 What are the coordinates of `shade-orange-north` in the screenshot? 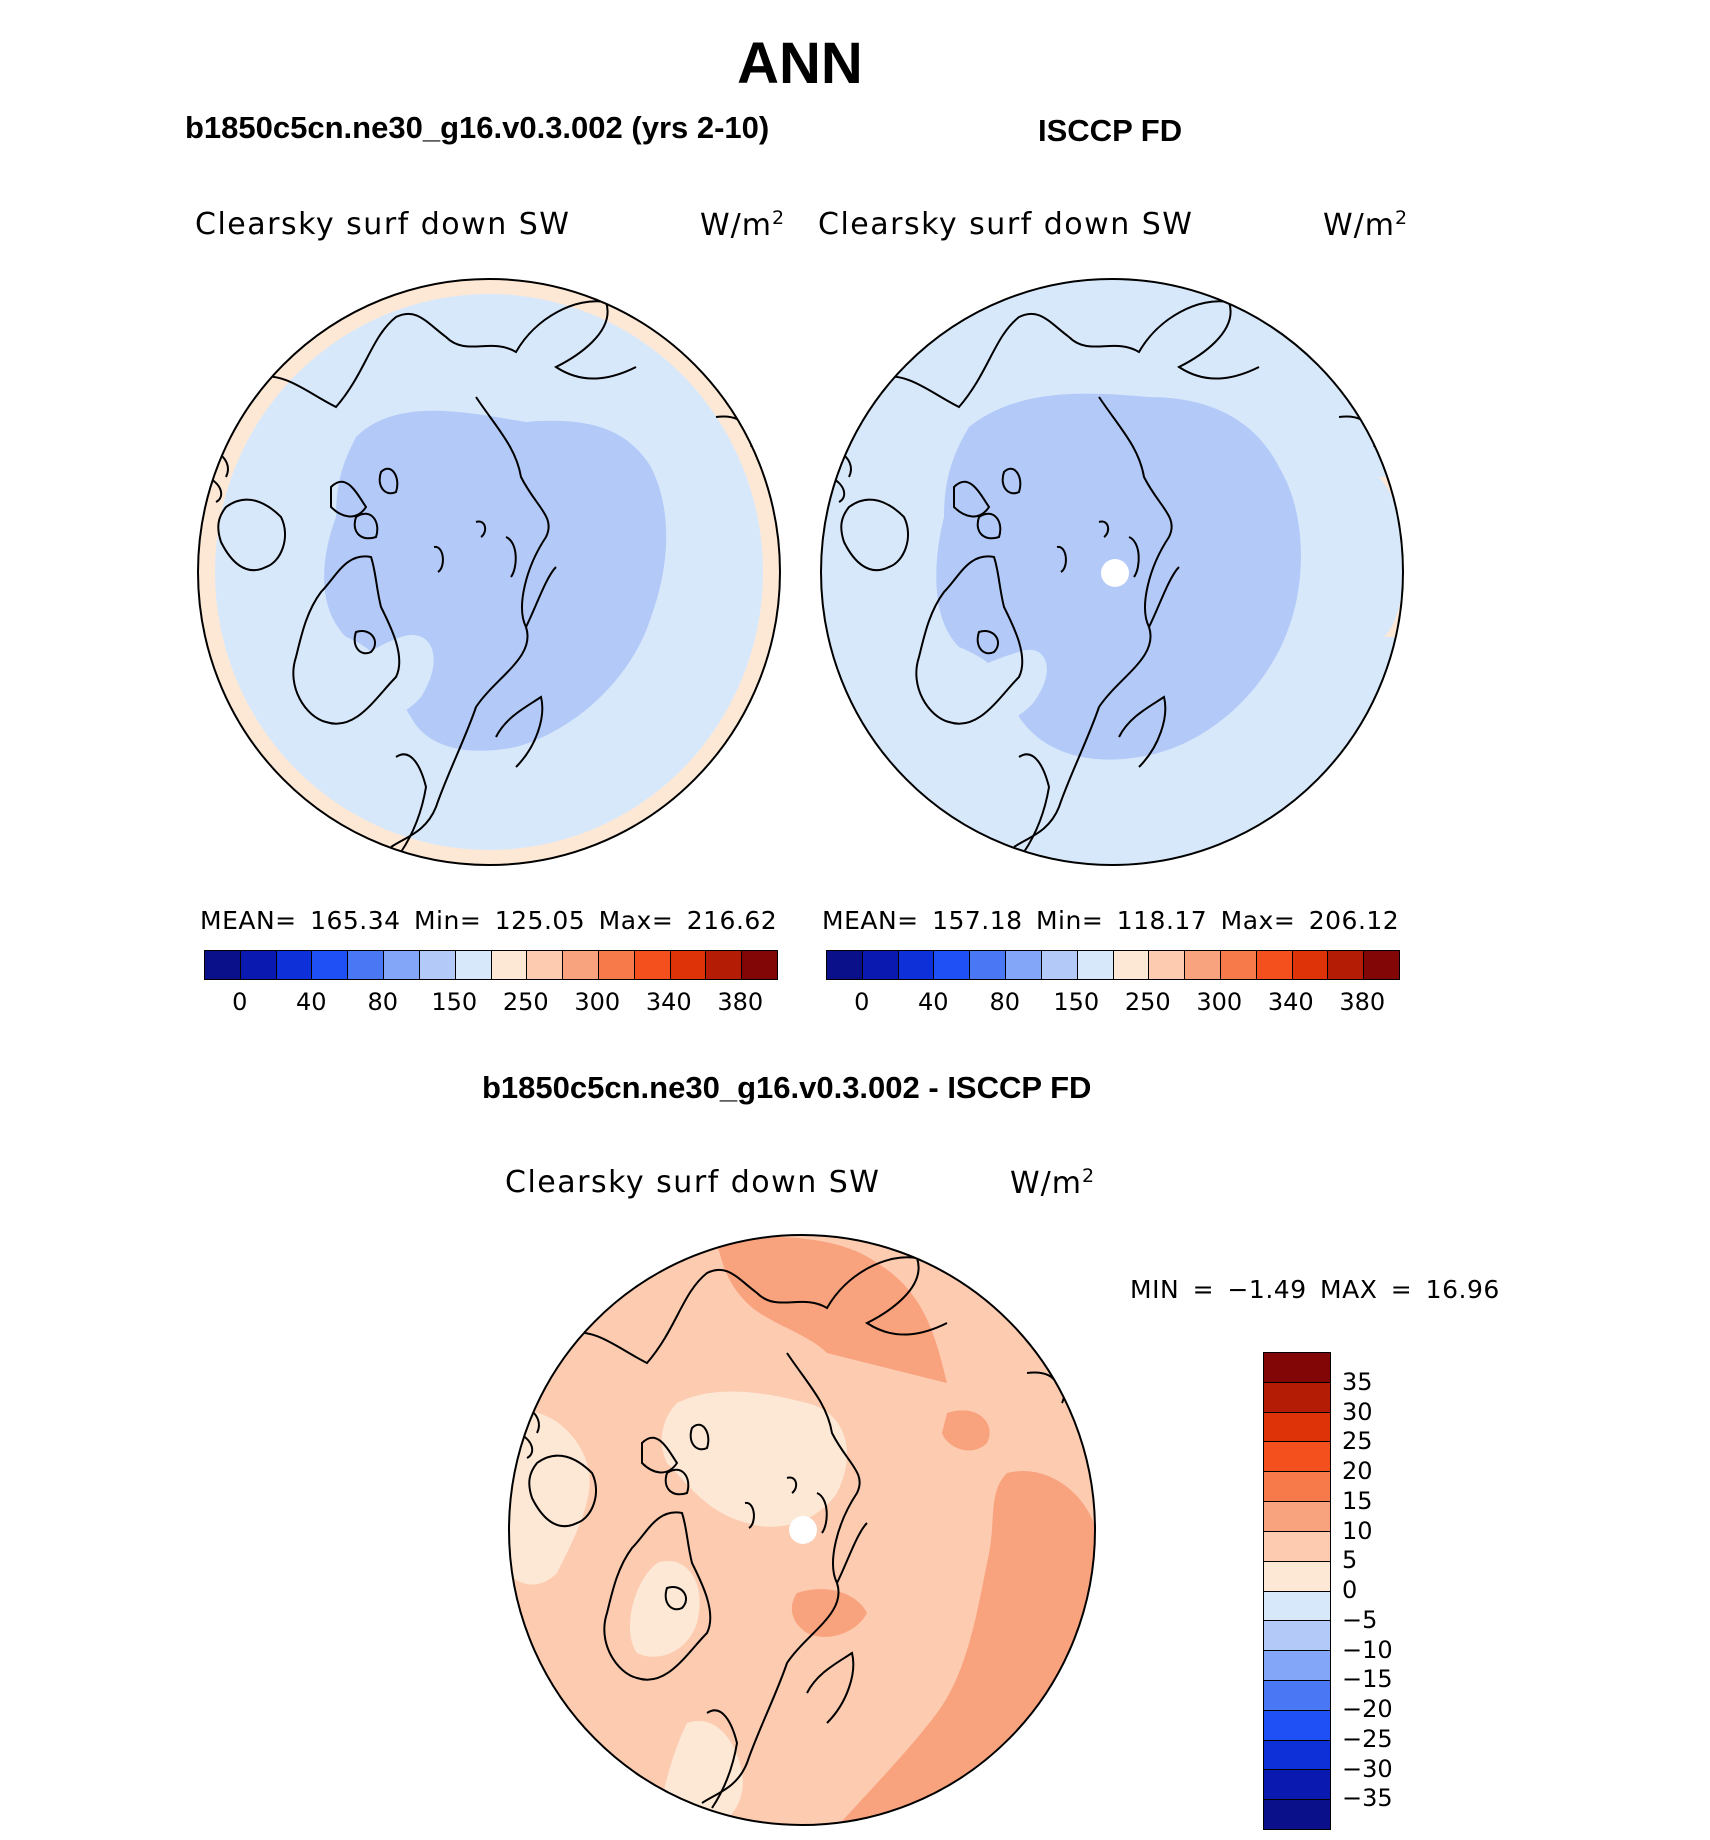 It's located at (832, 1310).